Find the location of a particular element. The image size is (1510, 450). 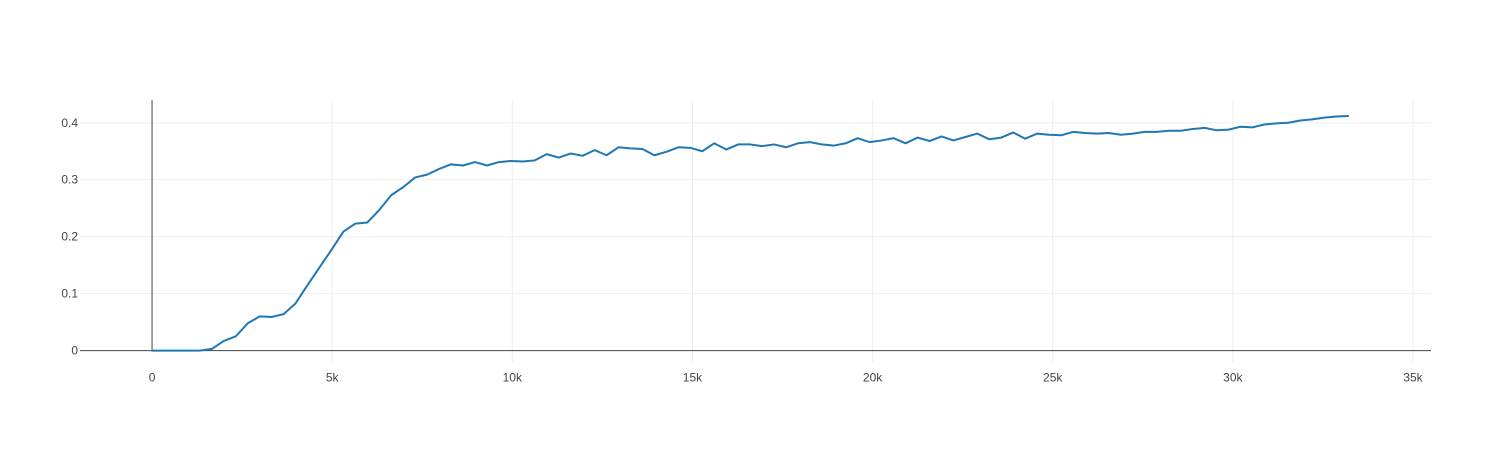

x-tick-label: 20k is located at coordinates (873, 378).